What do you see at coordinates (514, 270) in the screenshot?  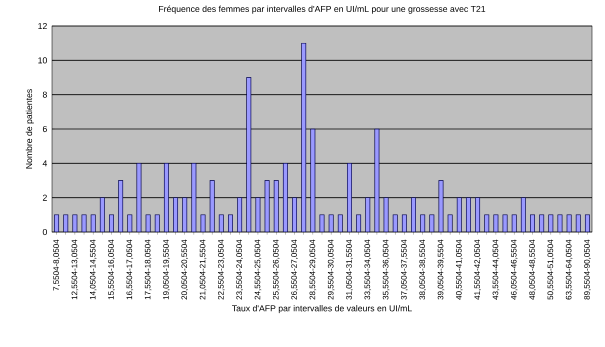 I see `x-tick-label: 46,0504-46,5504` at bounding box center [514, 270].